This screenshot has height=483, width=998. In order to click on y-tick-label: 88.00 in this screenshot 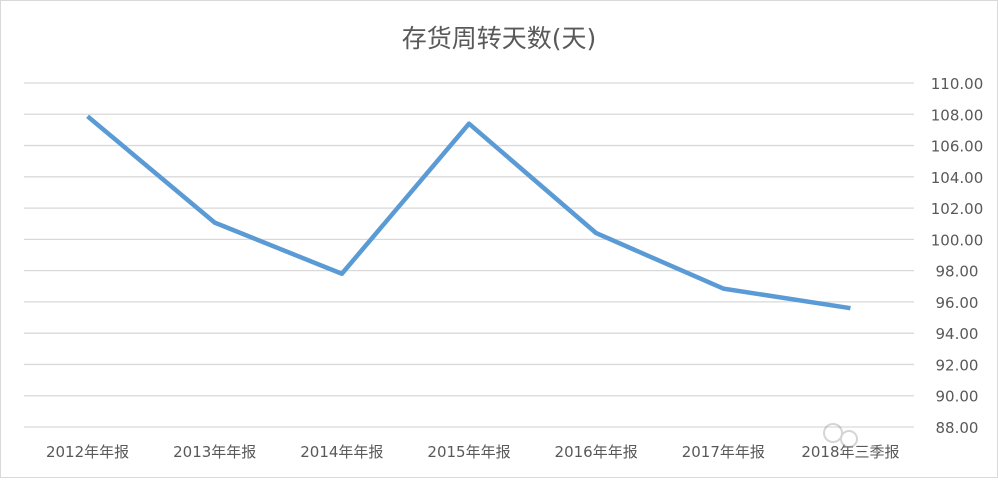, I will do `click(957, 428)`.